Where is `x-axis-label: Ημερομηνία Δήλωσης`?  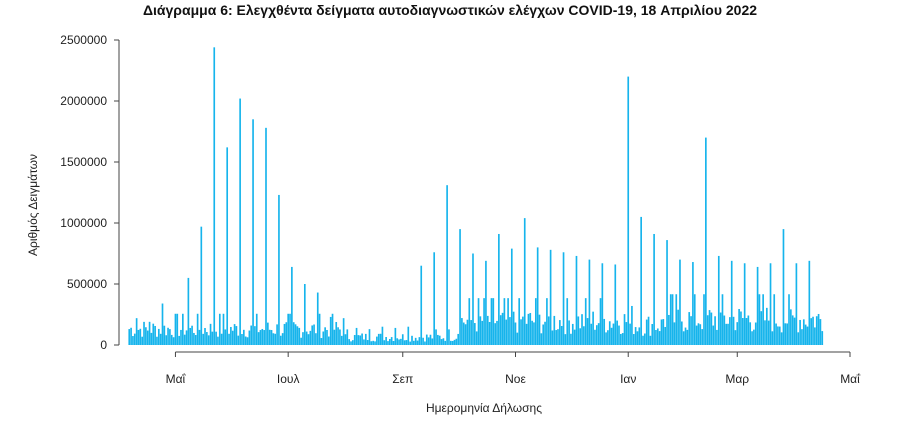
x-axis-label: Ημερομηνία Δήλωσης is located at coordinates (484, 408).